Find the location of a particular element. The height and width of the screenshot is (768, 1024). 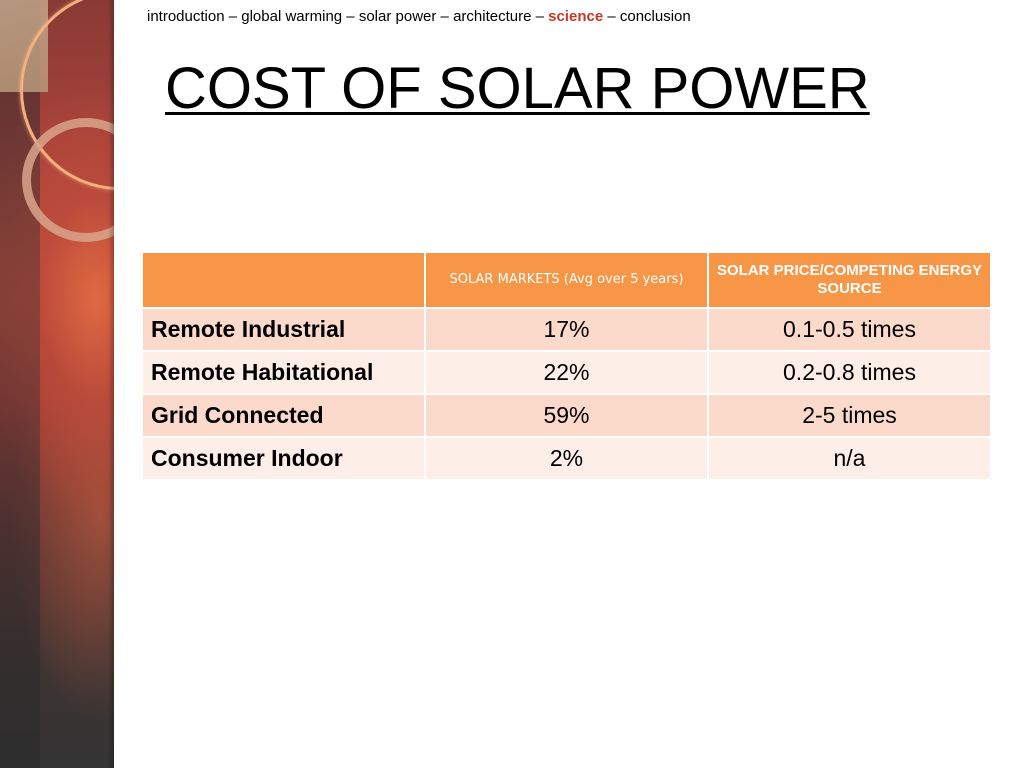

breadcrumb-item-solar-power: solar power is located at coordinates (397, 16).